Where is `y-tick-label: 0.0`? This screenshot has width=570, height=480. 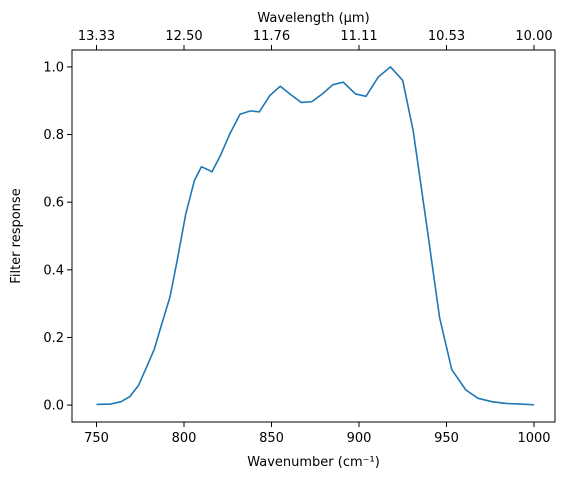 y-tick-label: 0.0 is located at coordinates (53, 406).